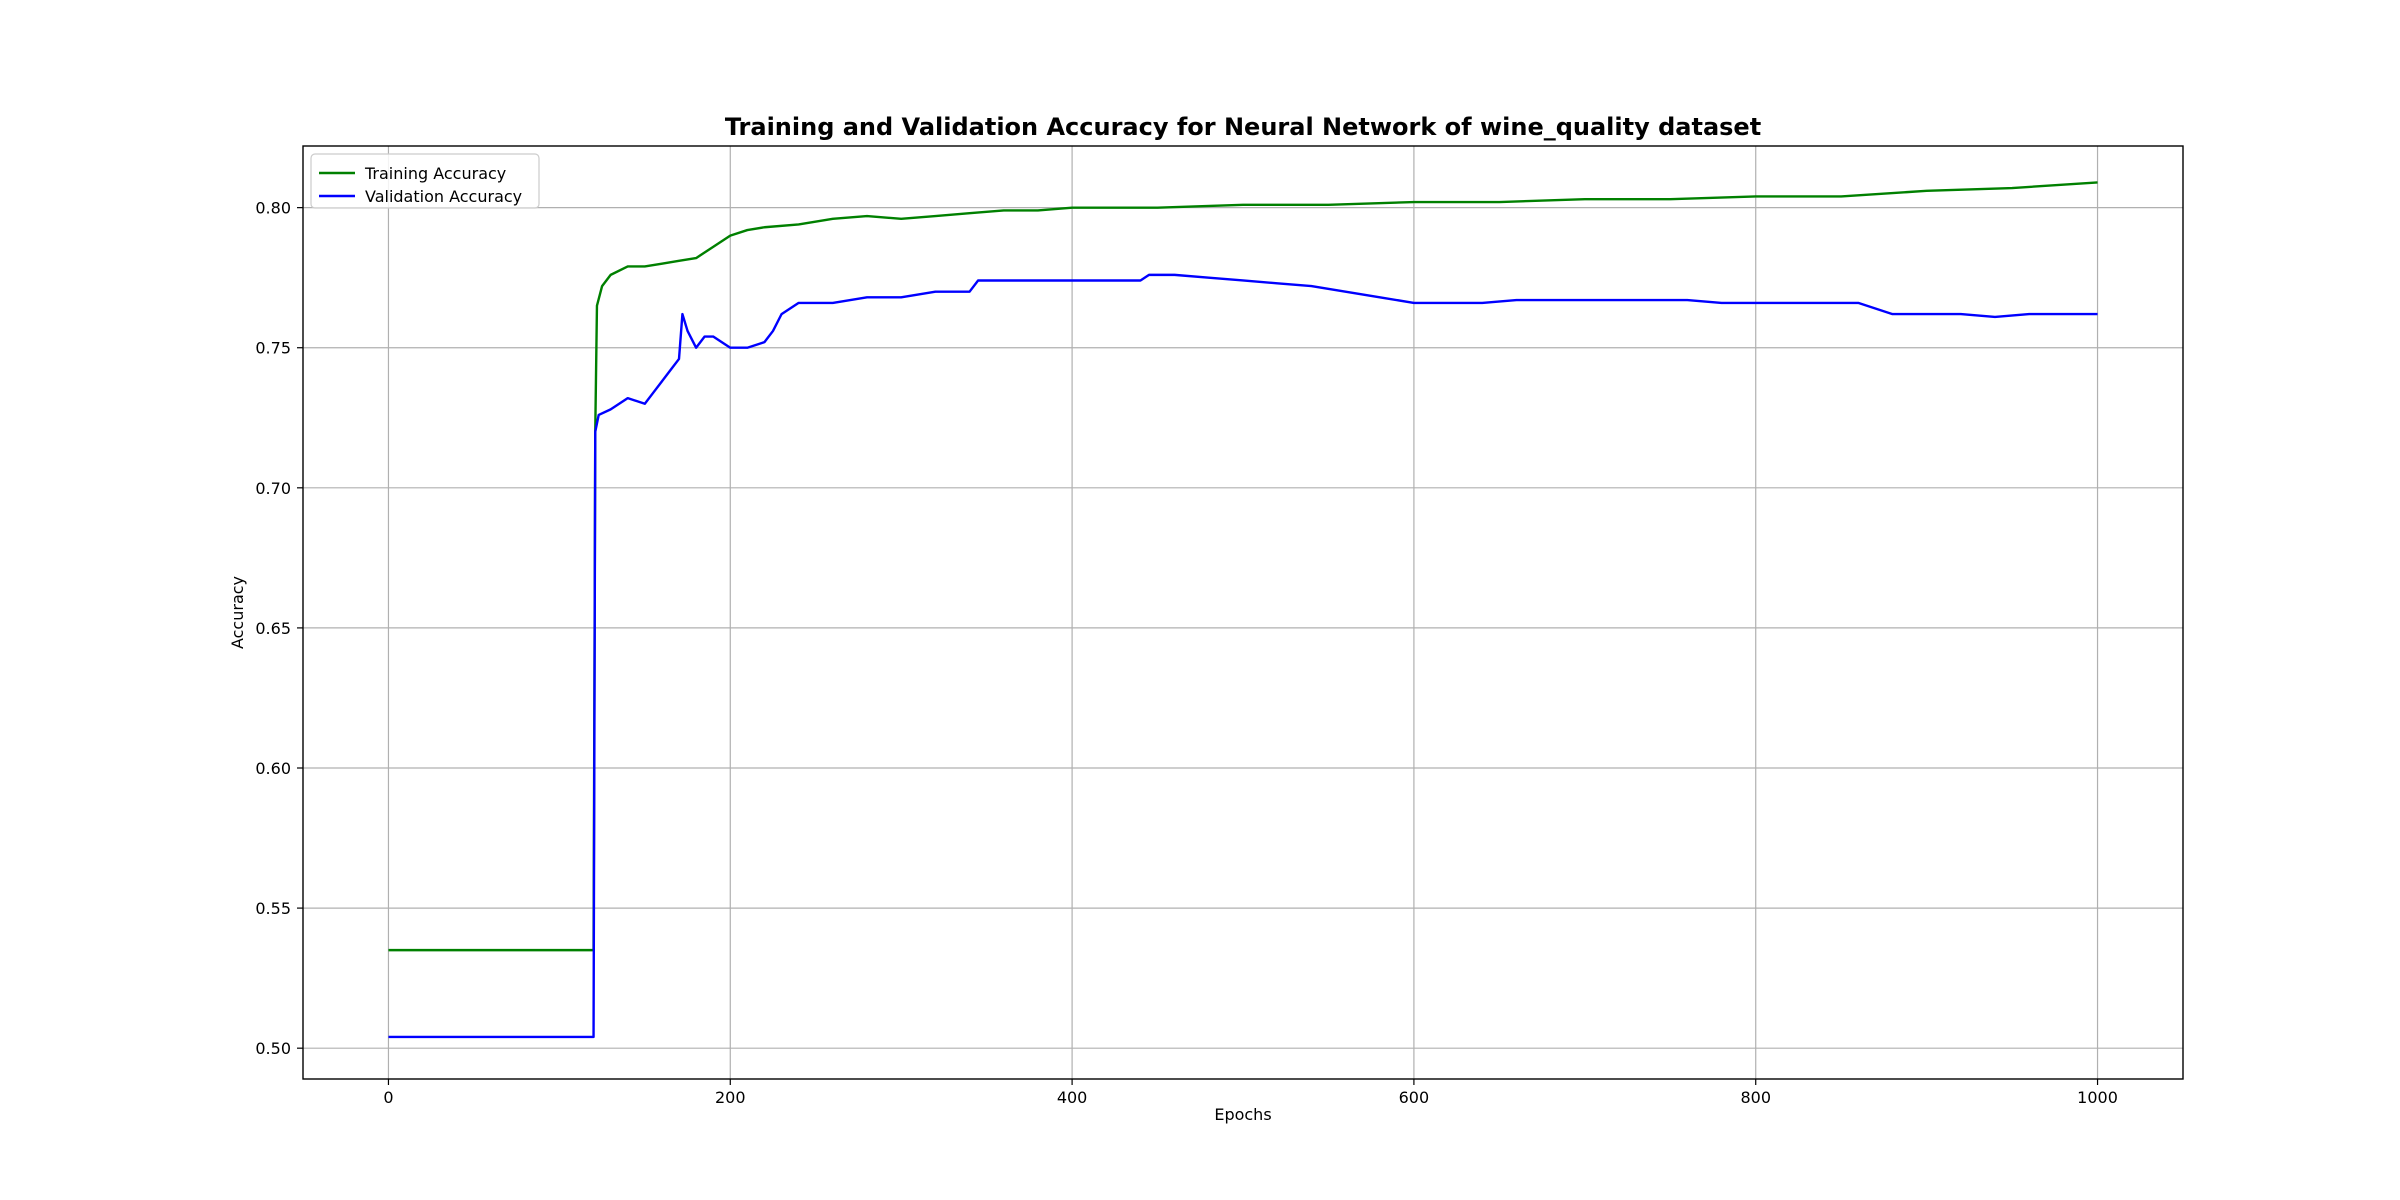  Describe the element at coordinates (1250, 1093) in the screenshot. I see `x-axis: 0 200 400 600 800 1000` at that location.